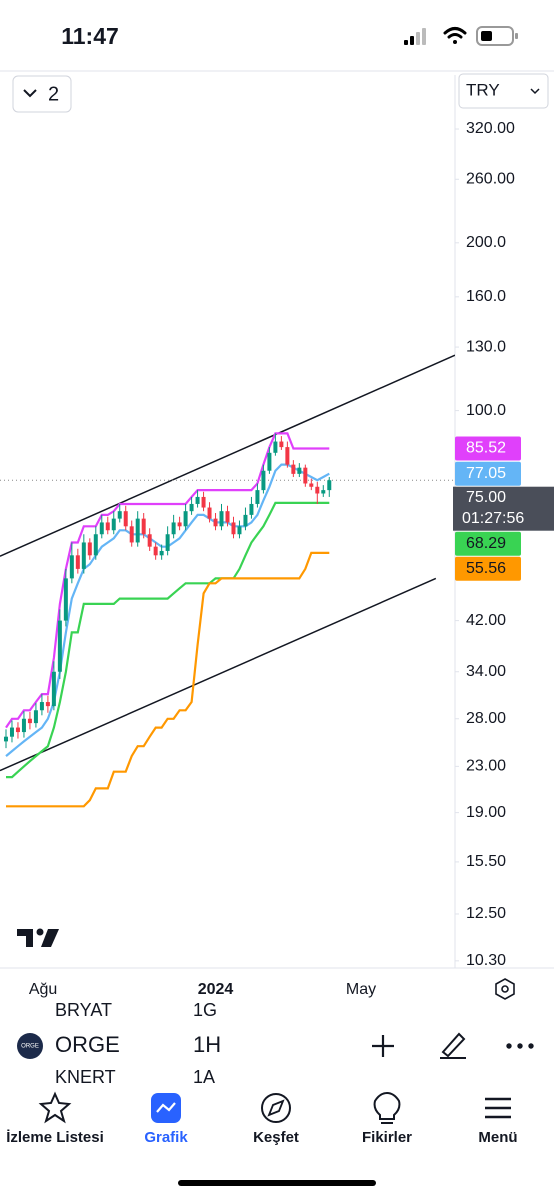  Describe the element at coordinates (490, 179) in the screenshot. I see `y-tick-label: 260.00` at that location.